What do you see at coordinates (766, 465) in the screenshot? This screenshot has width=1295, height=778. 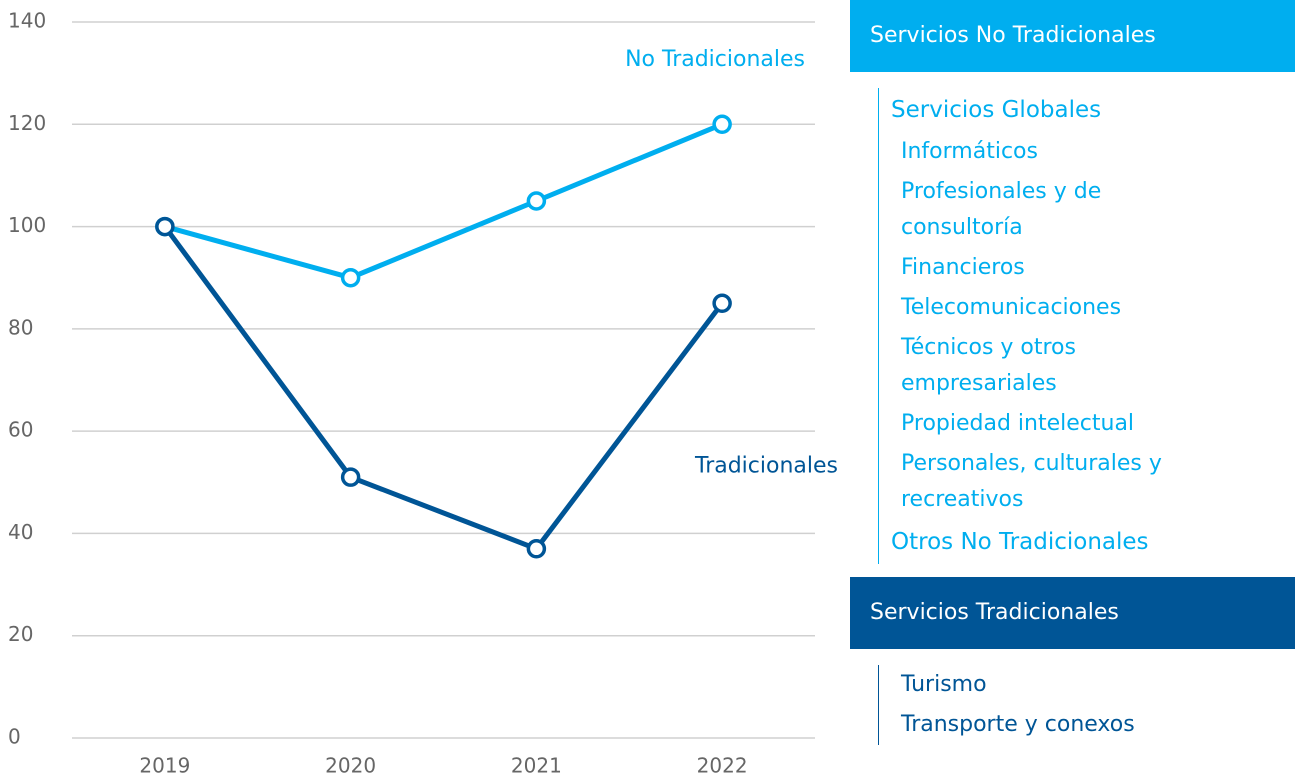 I see `series-label: Tradicionales` at bounding box center [766, 465].